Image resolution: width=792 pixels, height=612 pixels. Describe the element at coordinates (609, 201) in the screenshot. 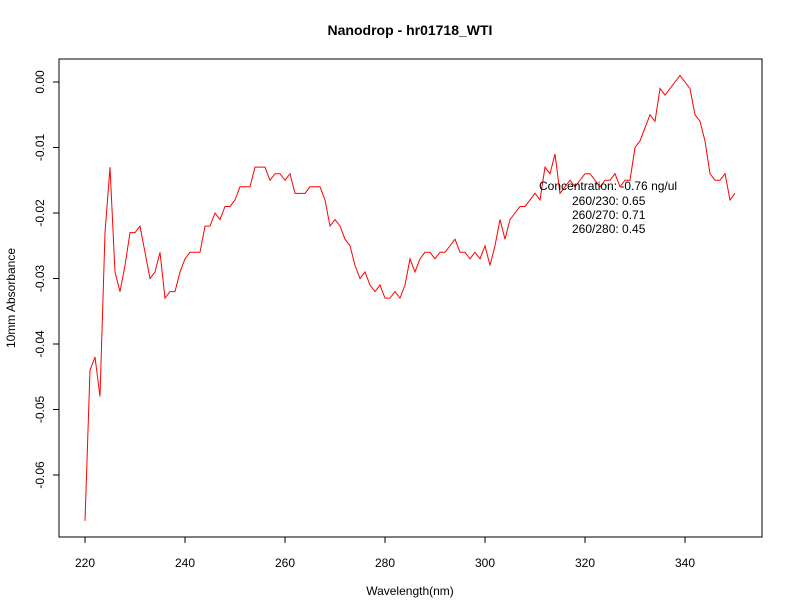

I see `annotation-260-230: 260/230: 0.65` at that location.